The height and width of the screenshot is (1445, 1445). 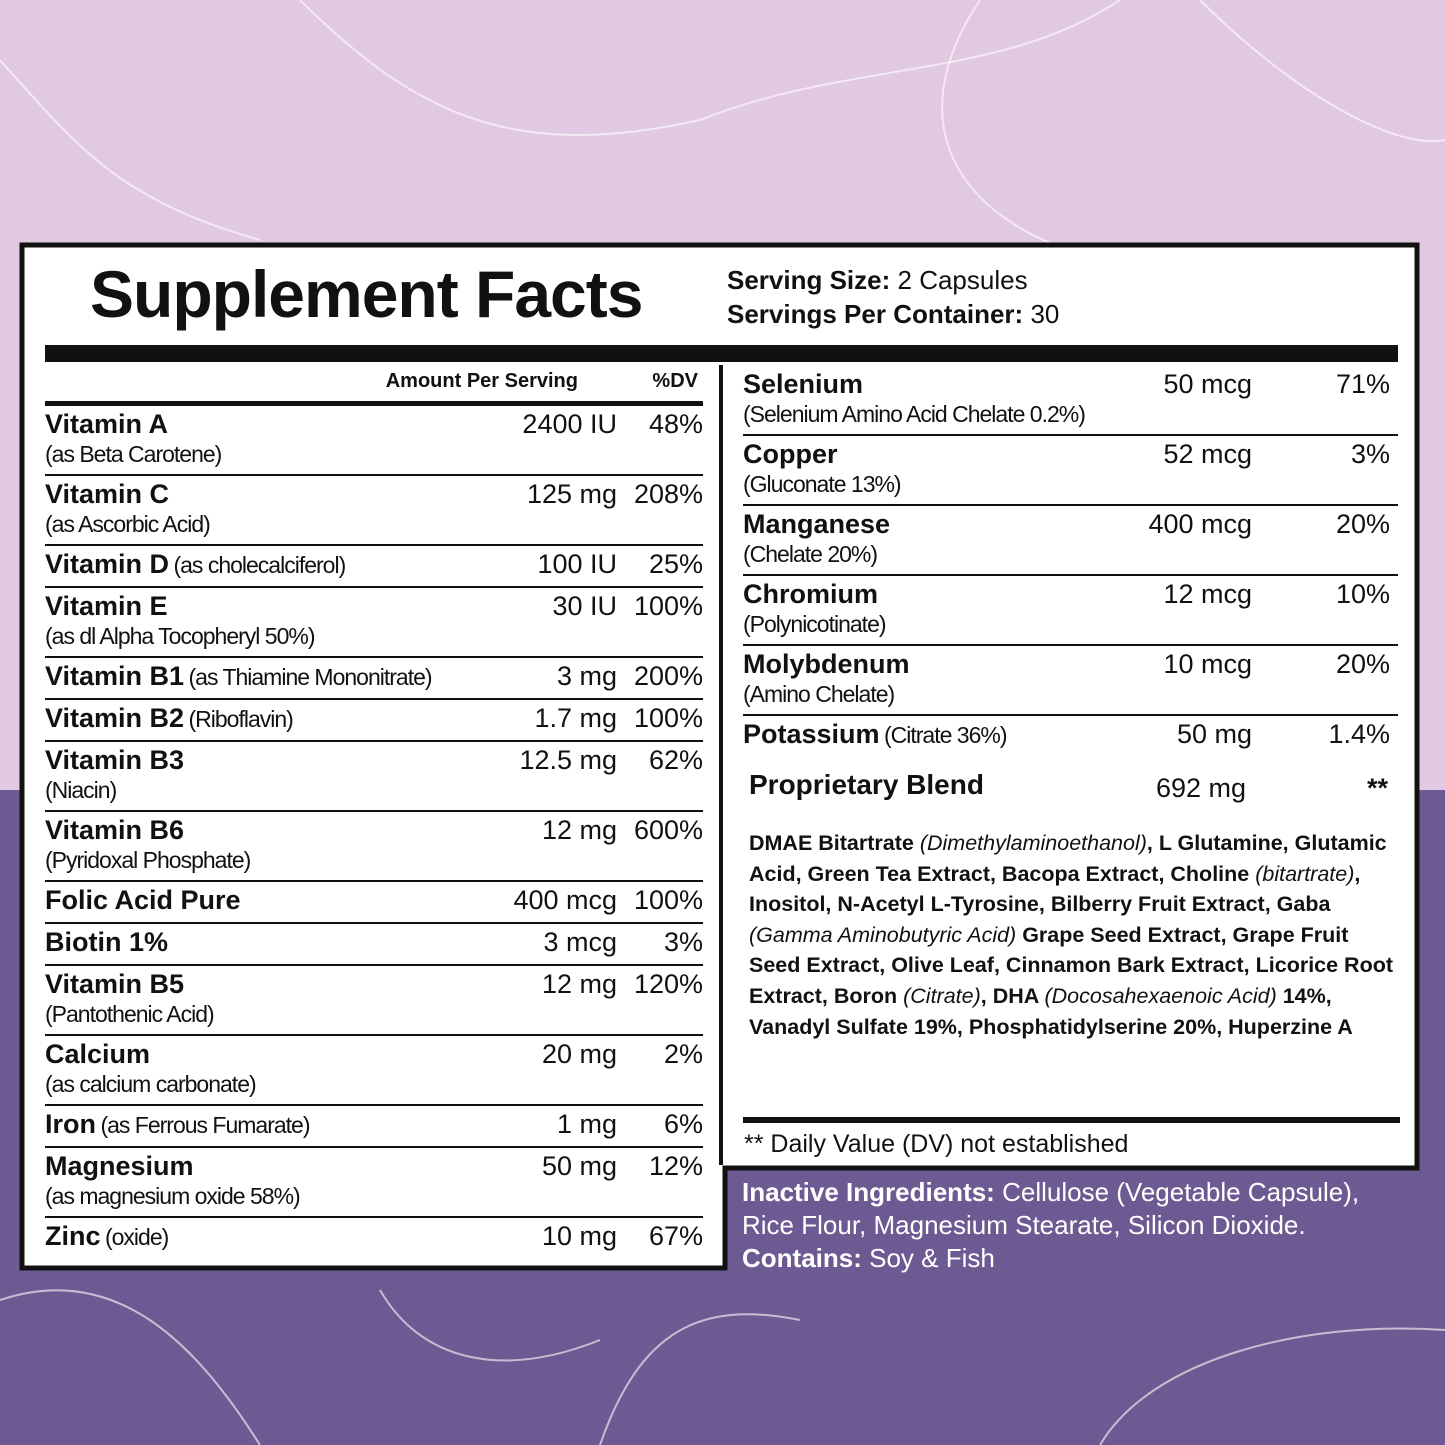 I want to click on blend-name: Proprietary Blend, so click(x=866, y=784).